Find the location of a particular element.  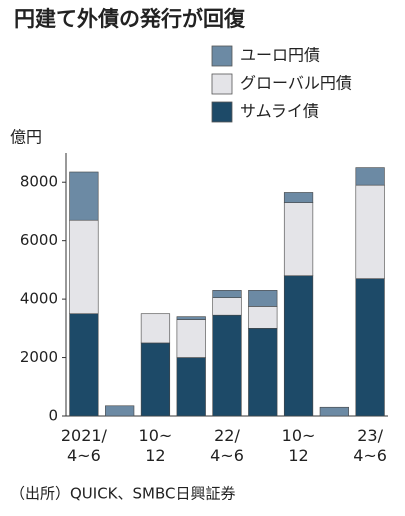

y-tick-label: 2000 is located at coordinates (39, 357).